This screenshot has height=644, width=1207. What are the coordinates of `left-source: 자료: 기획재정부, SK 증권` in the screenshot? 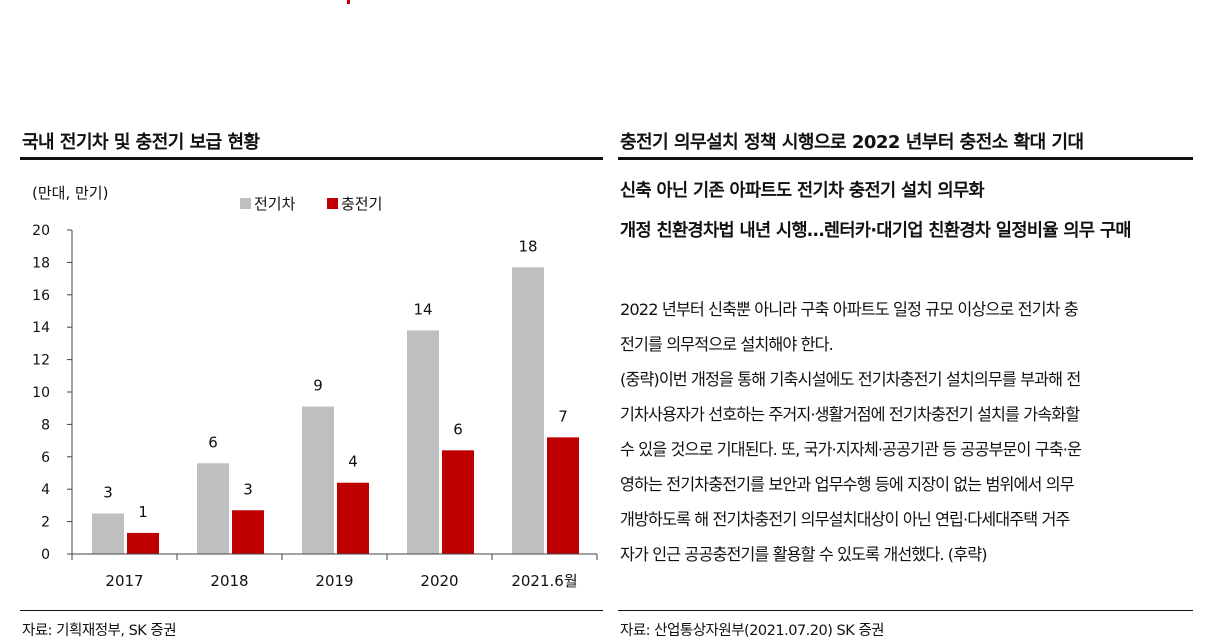 It's located at (99, 631).